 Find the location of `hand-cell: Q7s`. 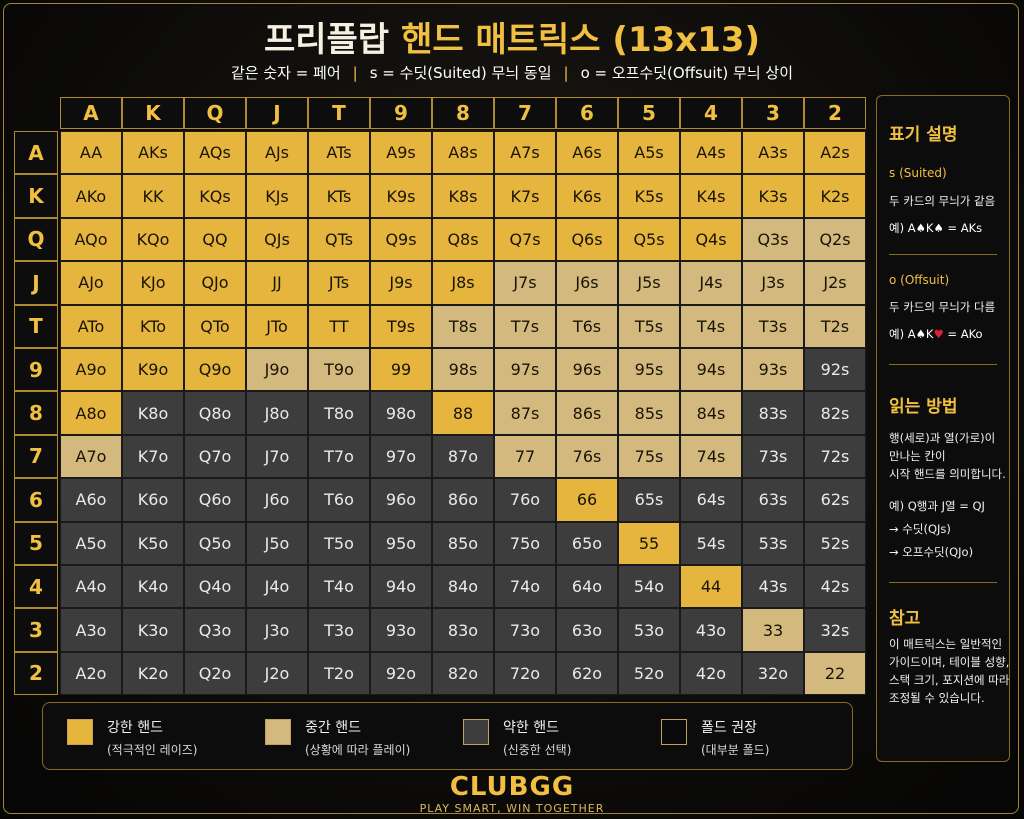

hand-cell: Q7s is located at coordinates (525, 239).